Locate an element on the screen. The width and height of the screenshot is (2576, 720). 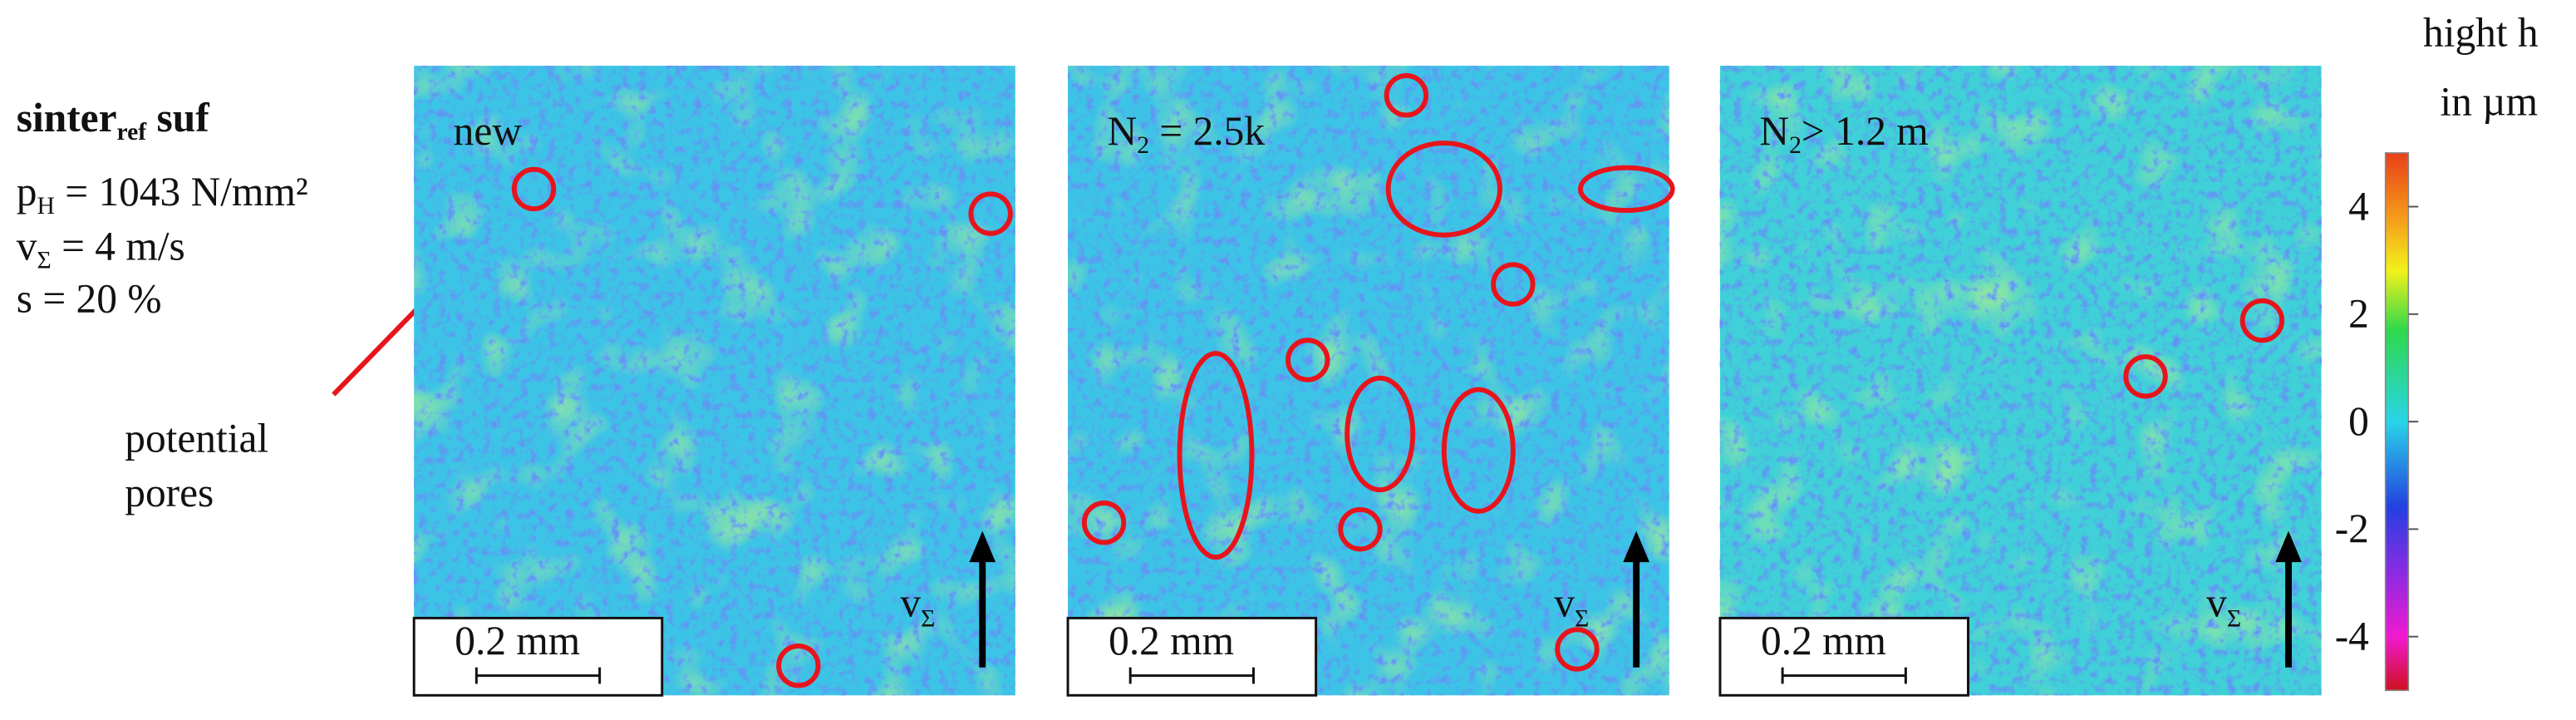
panel-label: N2 = 2.5k is located at coordinates (1187, 133).